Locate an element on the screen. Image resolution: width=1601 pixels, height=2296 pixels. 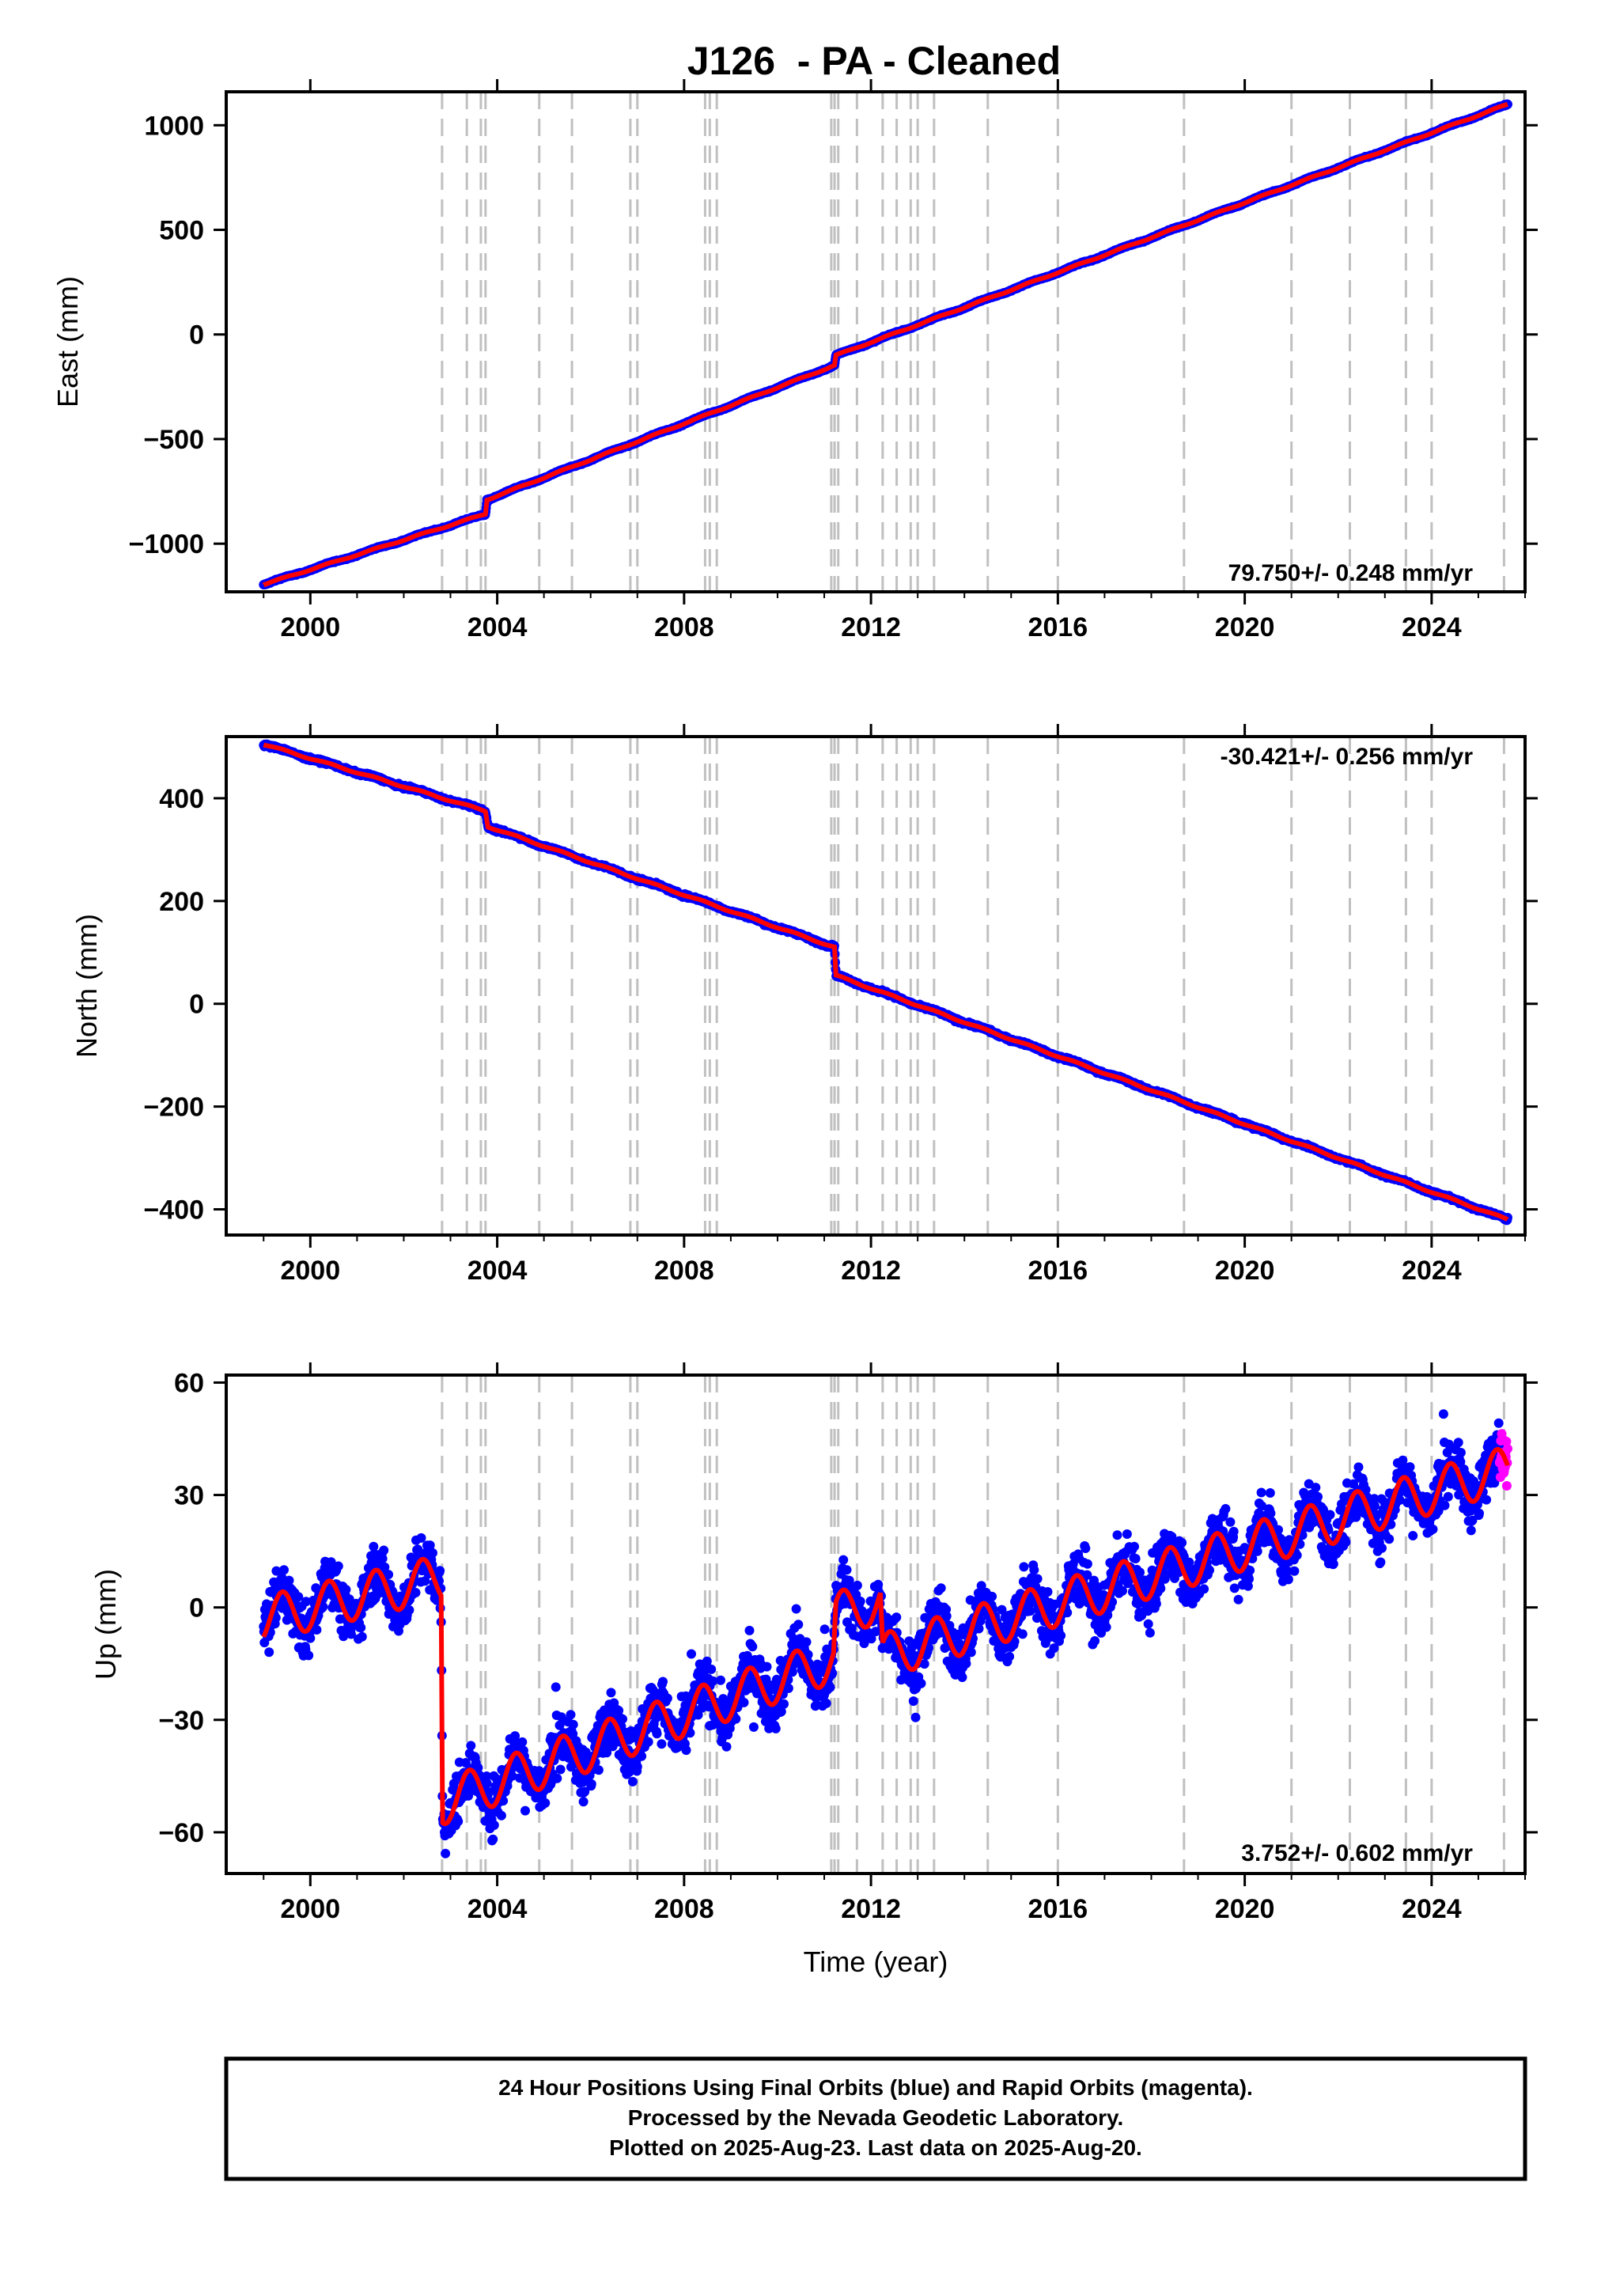
x-tick-label: 2000 is located at coordinates (310, 627).